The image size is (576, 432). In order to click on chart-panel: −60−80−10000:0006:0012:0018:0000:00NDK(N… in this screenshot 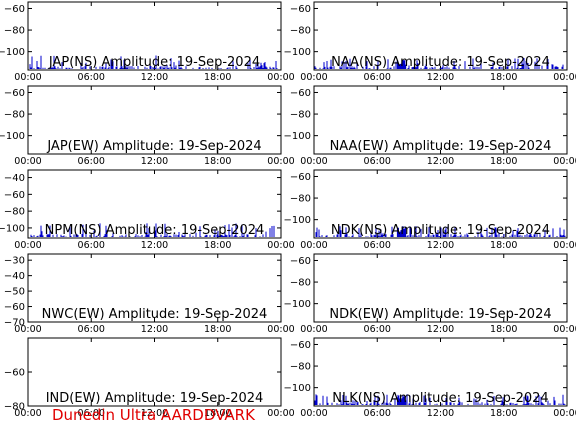, I will do `click(430, 210)`.